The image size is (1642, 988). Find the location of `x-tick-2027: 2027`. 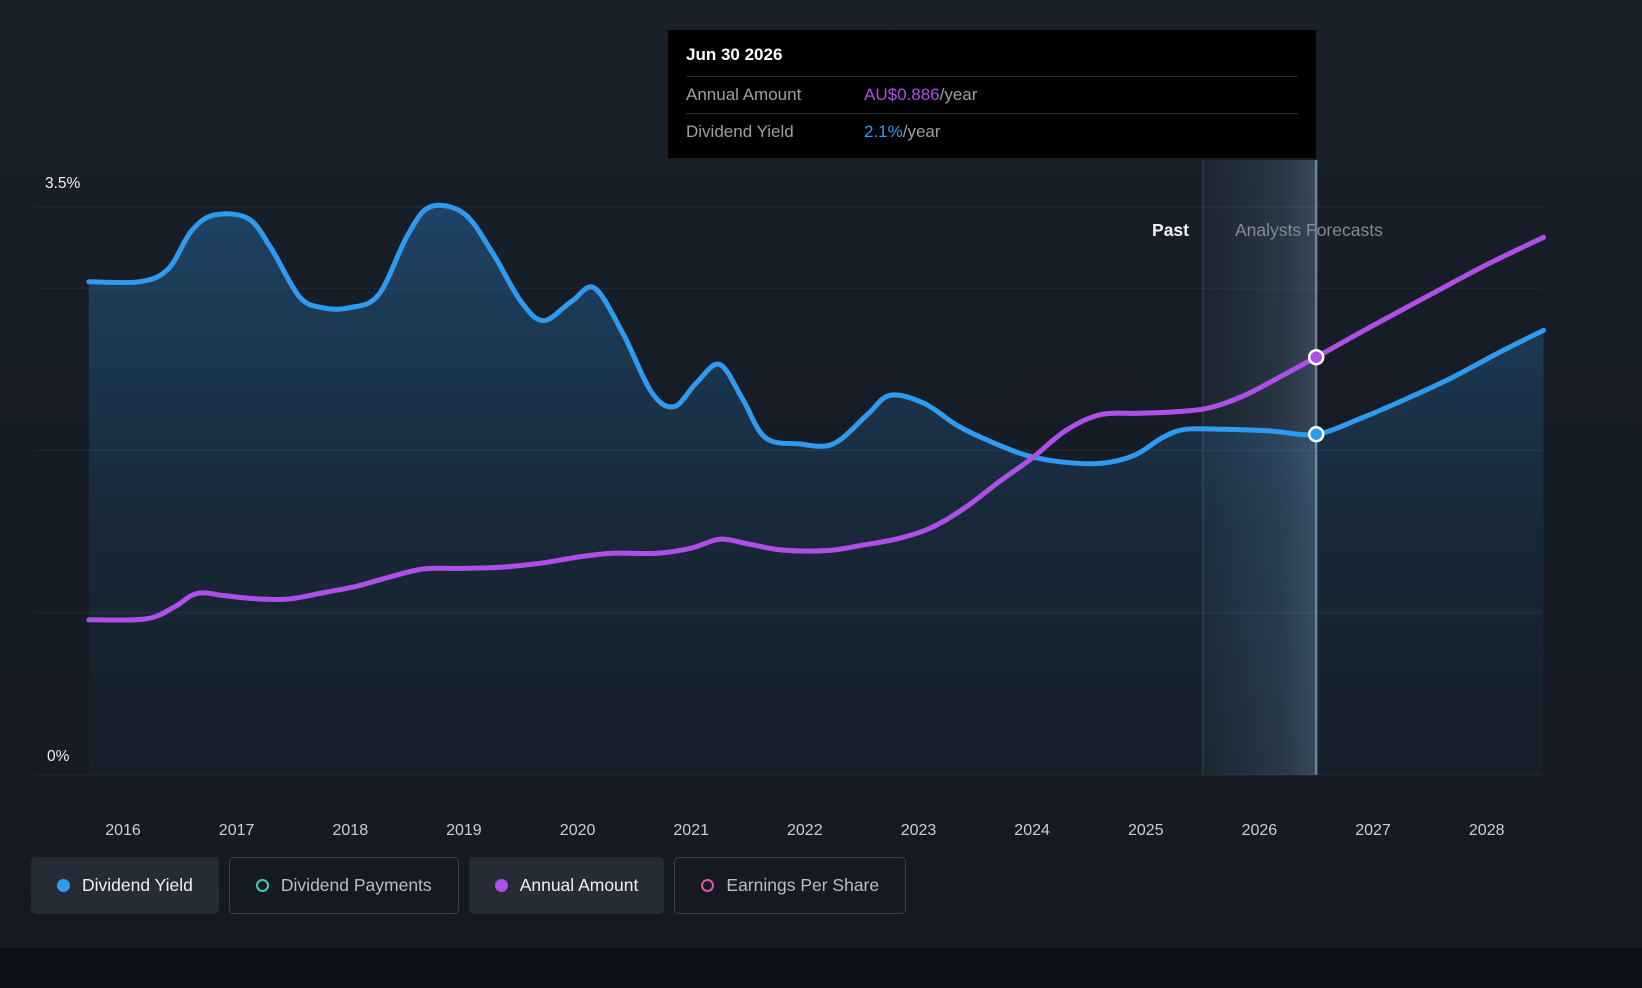

x-tick-2027: 2027 is located at coordinates (1373, 830).